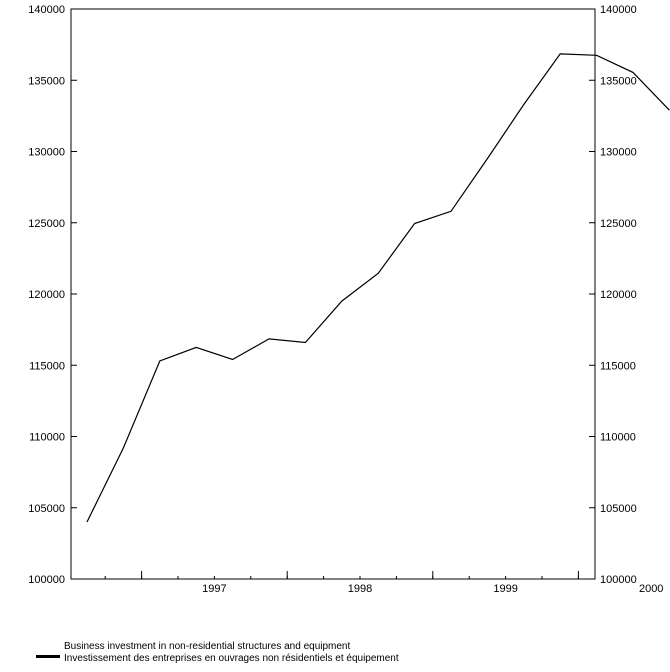  What do you see at coordinates (47, 438) in the screenshot?
I see `y-tick-label-left-2: 110000` at bounding box center [47, 438].